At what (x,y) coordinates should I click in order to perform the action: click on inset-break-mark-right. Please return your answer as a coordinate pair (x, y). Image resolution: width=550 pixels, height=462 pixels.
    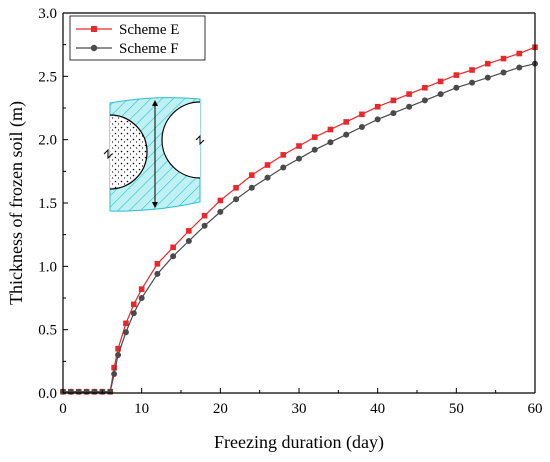
    Looking at the image, I should click on (200, 140).